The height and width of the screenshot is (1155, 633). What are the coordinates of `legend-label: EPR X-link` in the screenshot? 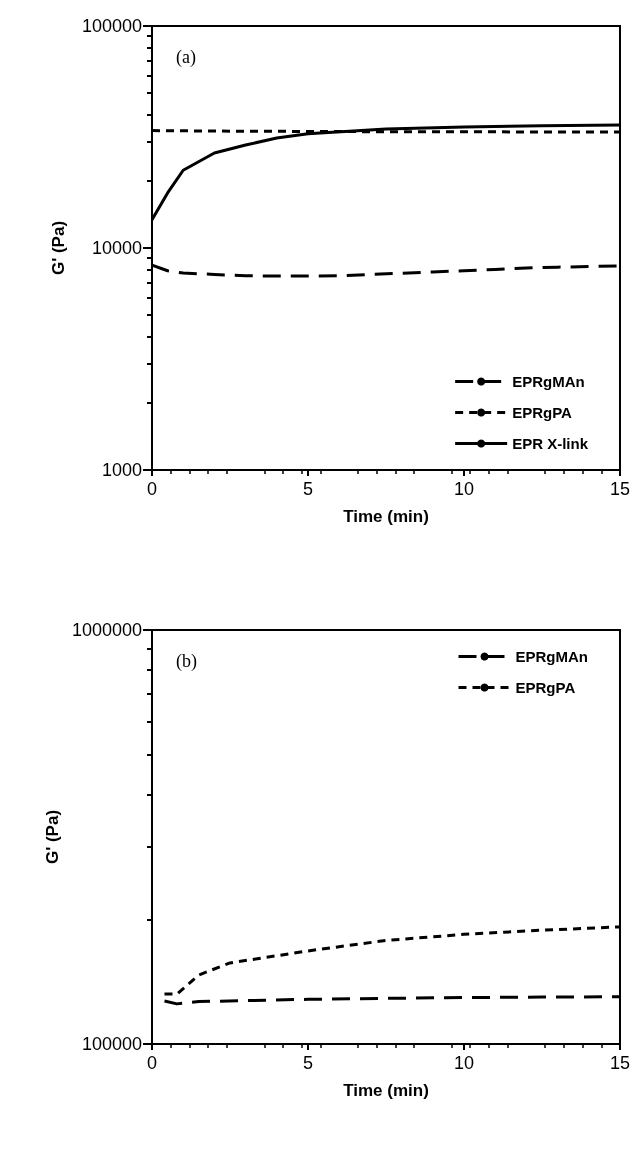 It's located at (550, 443).